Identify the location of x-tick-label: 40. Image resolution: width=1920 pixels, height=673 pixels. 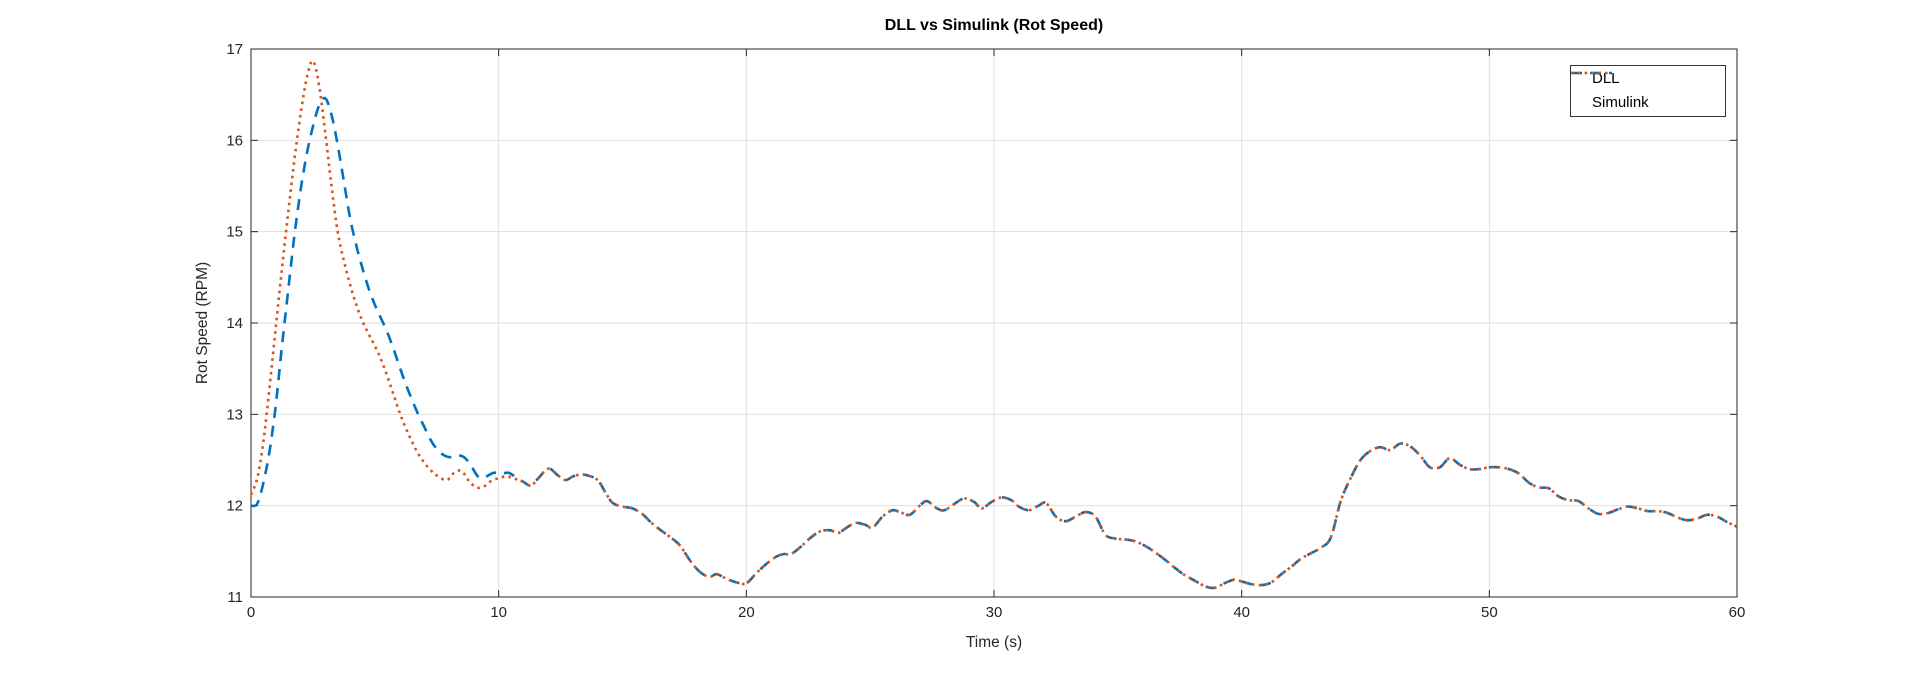
(1241, 612).